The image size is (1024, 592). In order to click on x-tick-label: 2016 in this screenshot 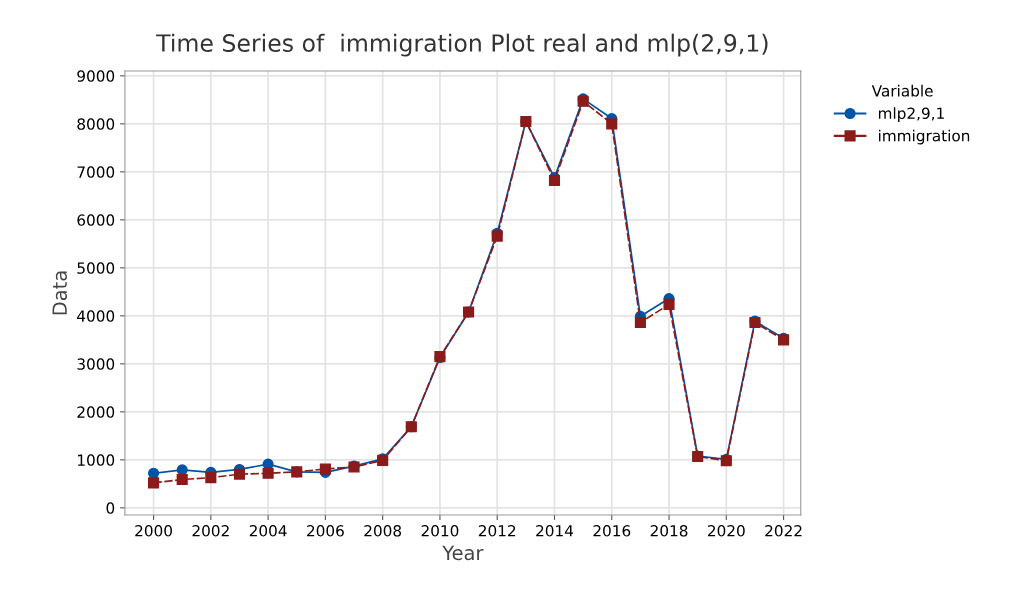, I will do `click(612, 531)`.